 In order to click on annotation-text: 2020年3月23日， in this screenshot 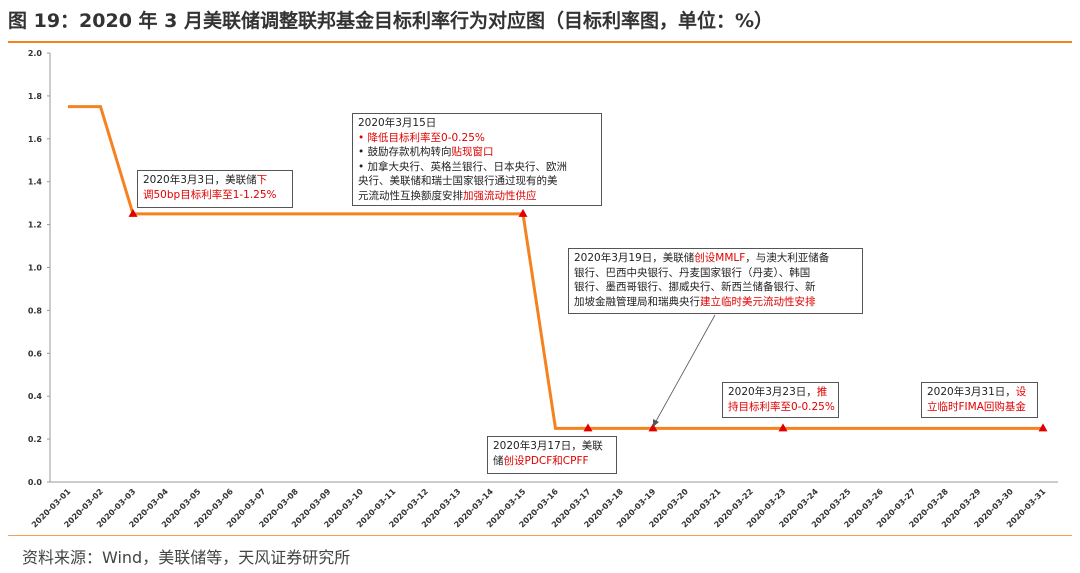, I will do `click(772, 392)`.